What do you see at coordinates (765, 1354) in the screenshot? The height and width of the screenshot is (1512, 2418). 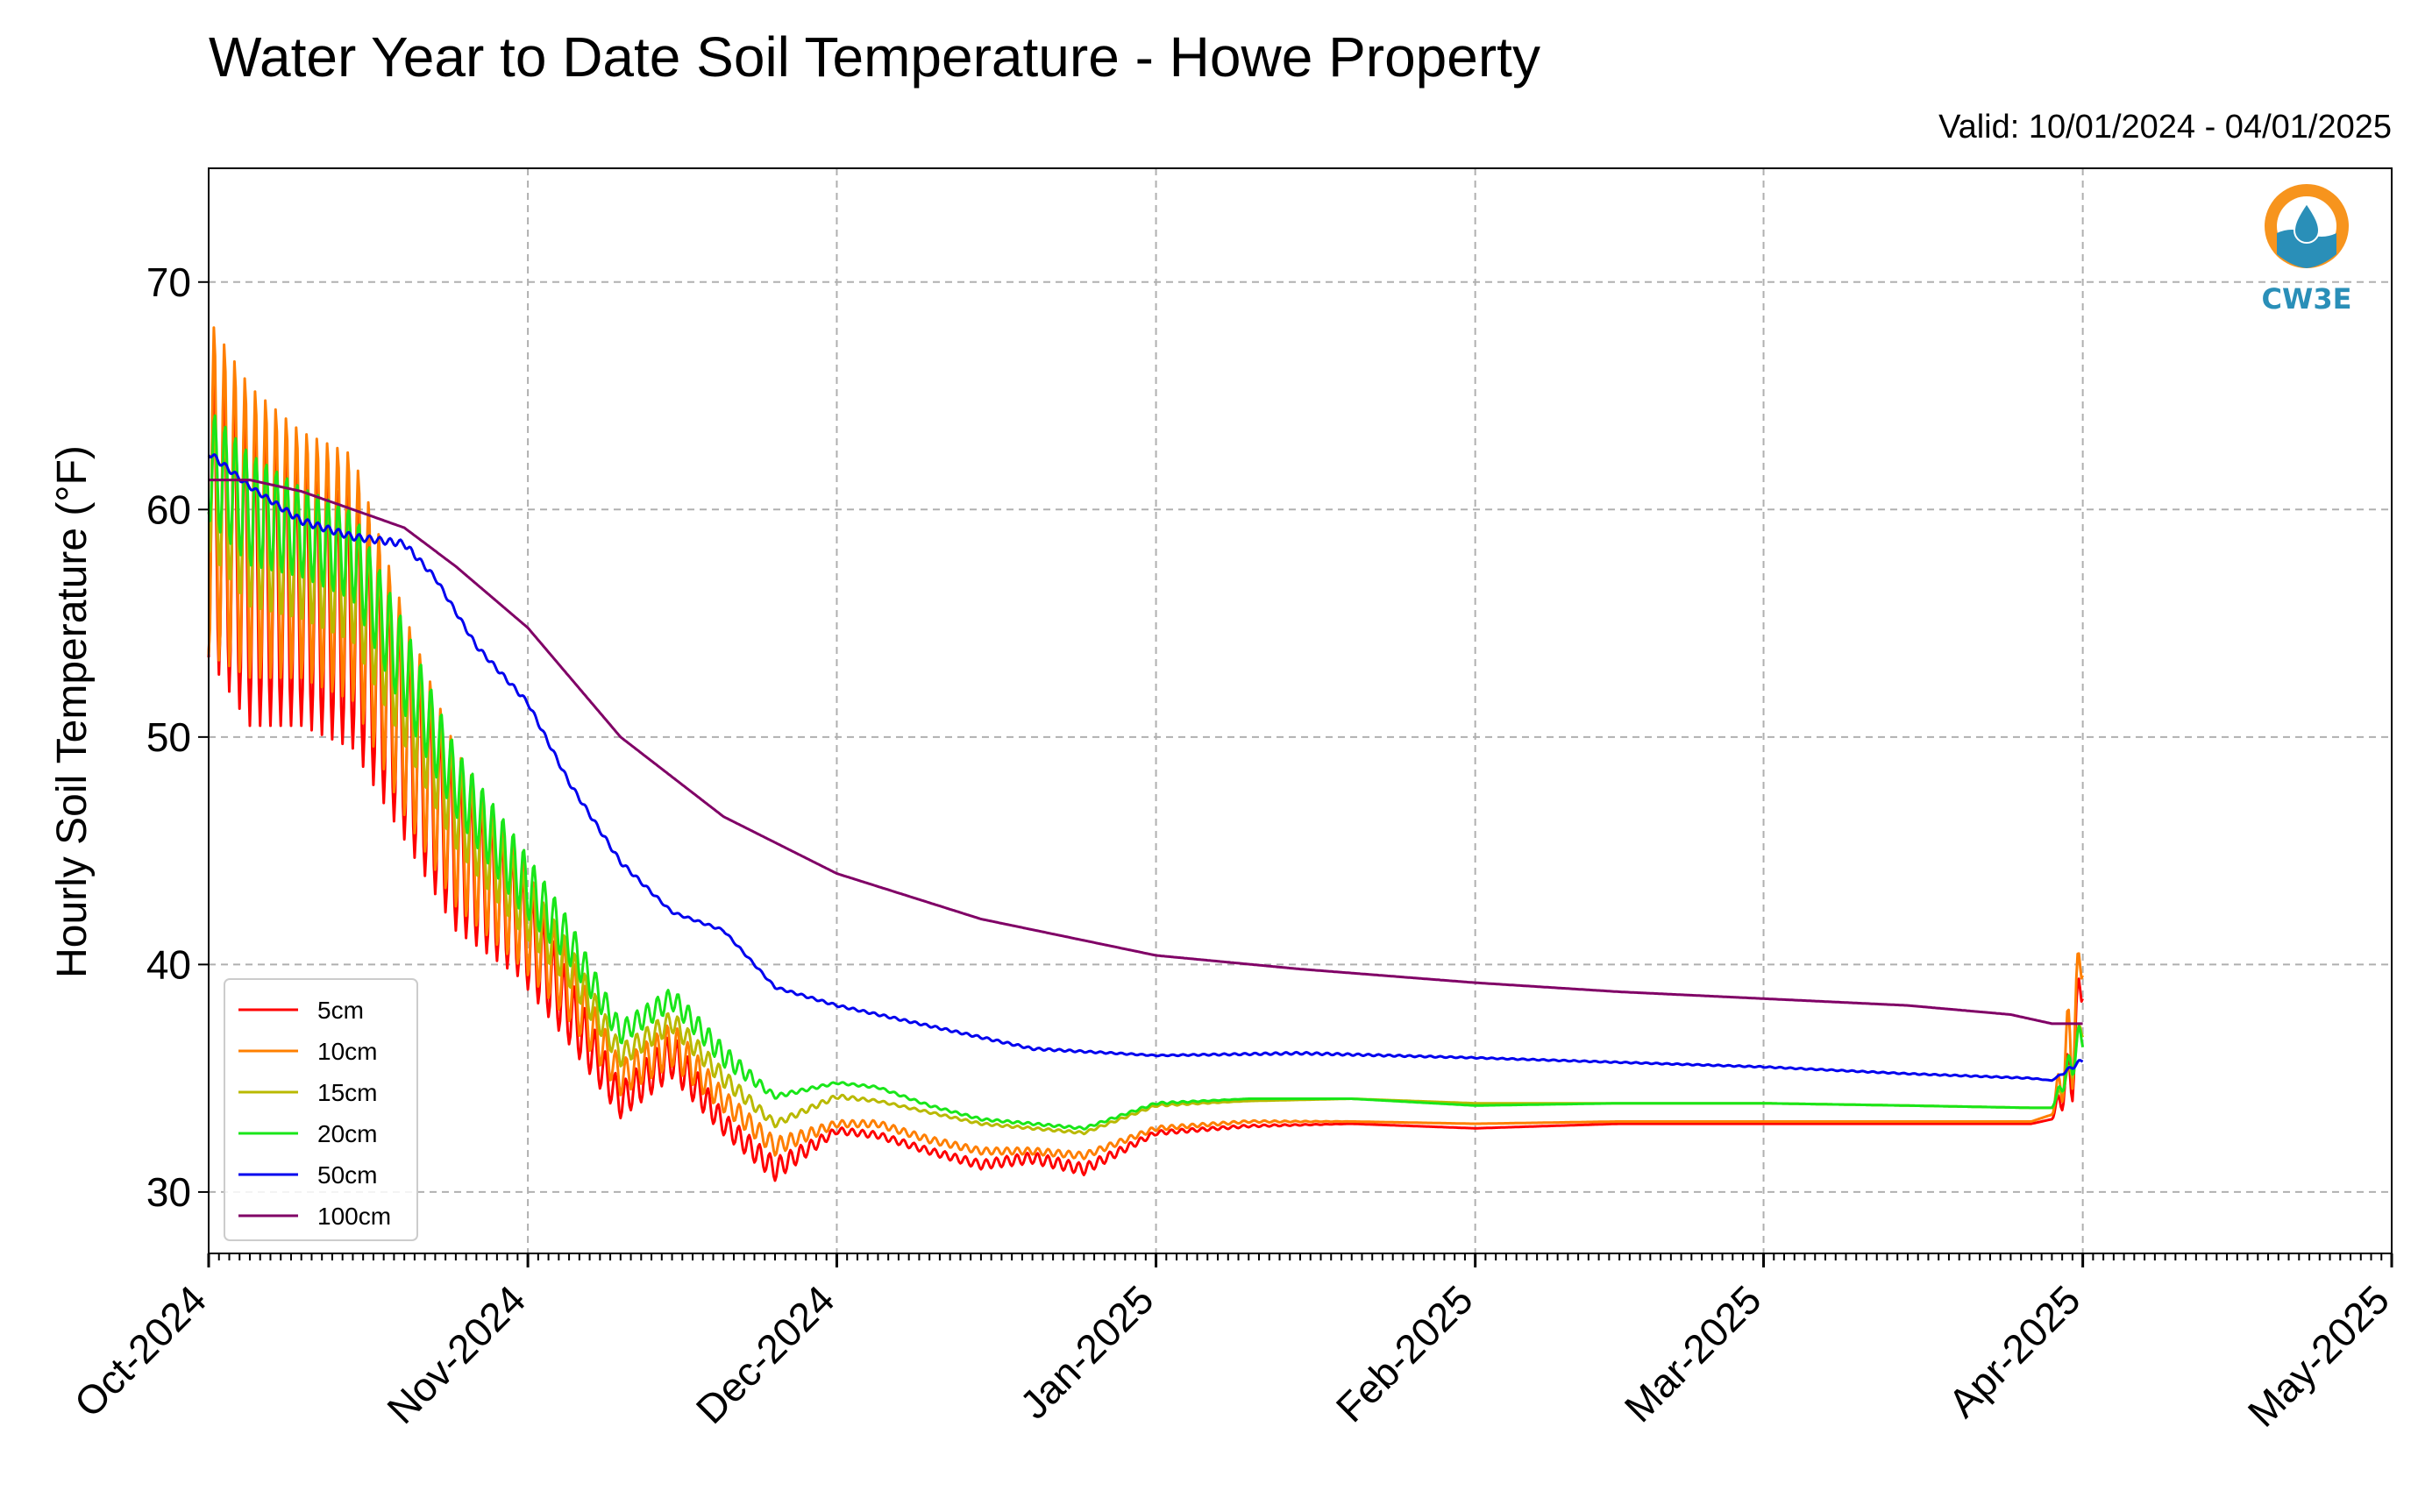 I see `x-tick-label: Dec-2024` at bounding box center [765, 1354].